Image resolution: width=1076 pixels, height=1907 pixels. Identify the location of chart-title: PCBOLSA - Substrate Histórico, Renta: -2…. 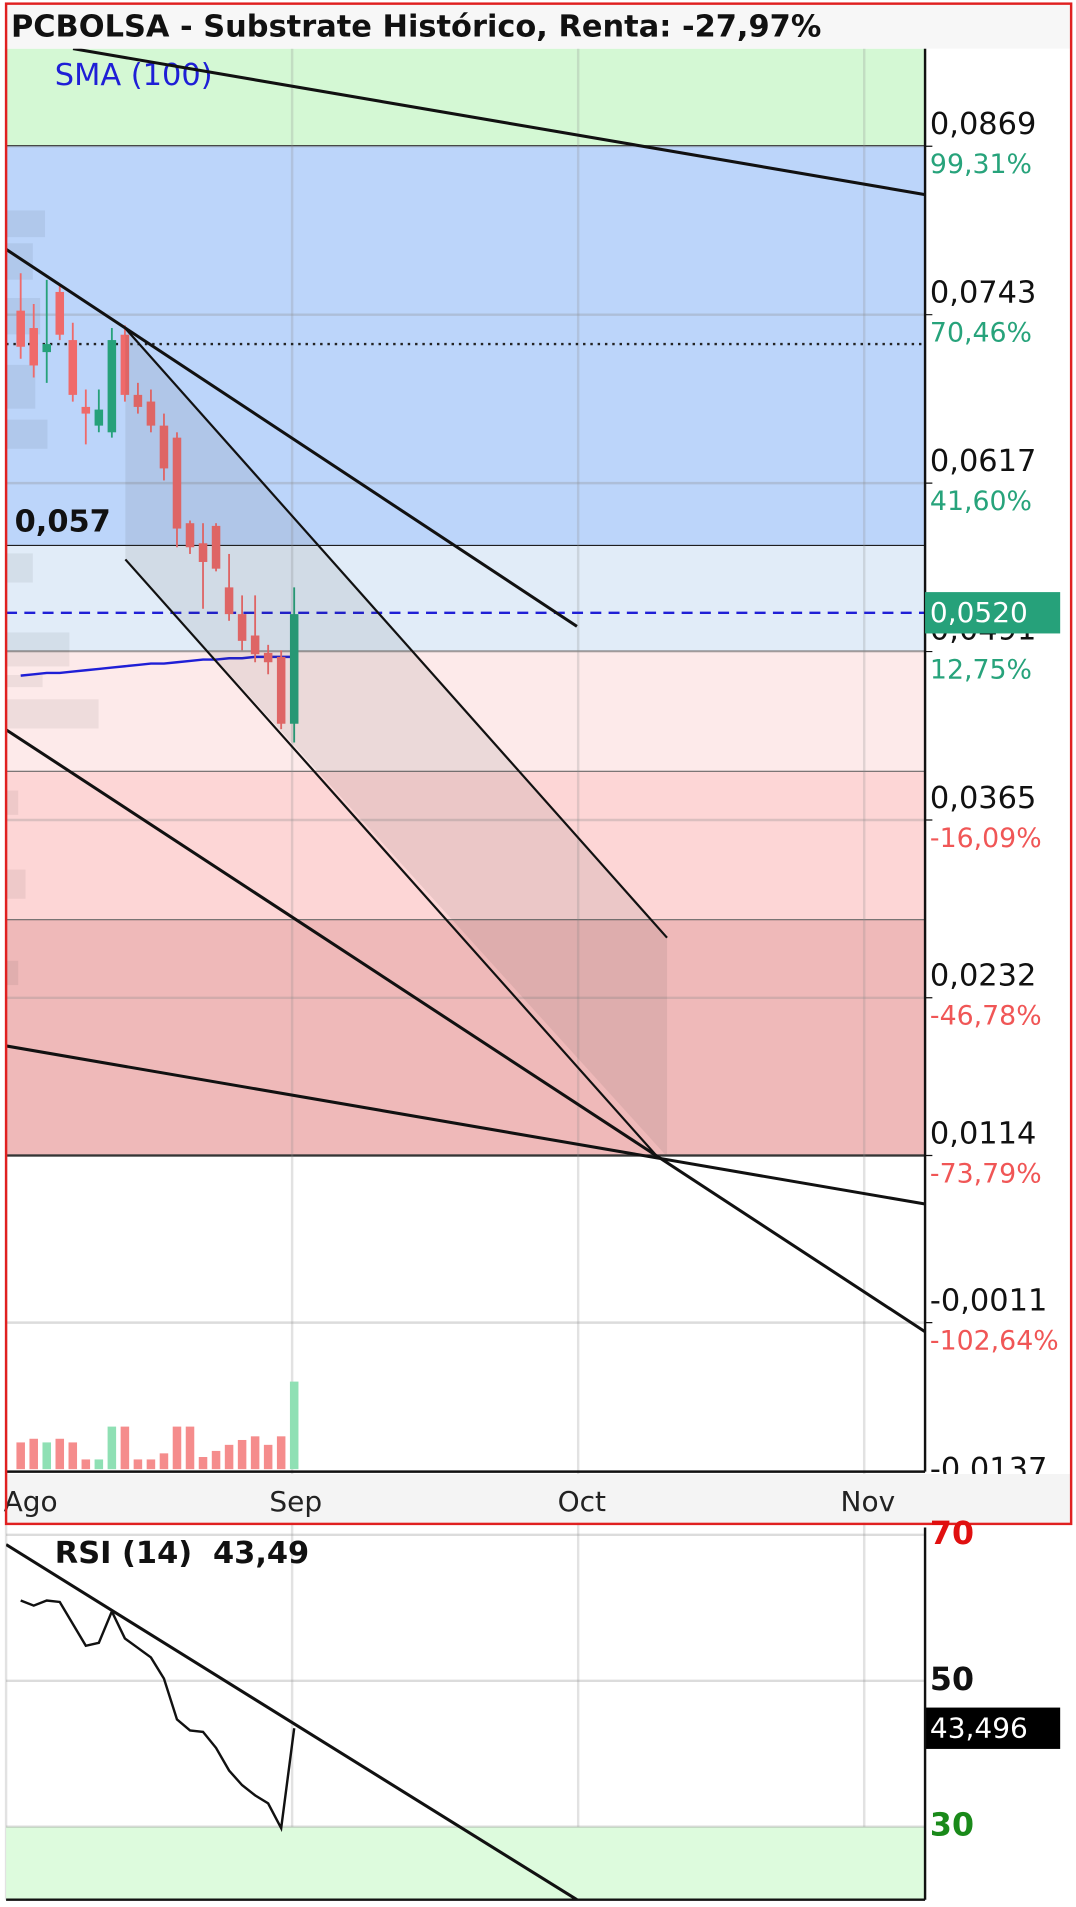
(416, 26).